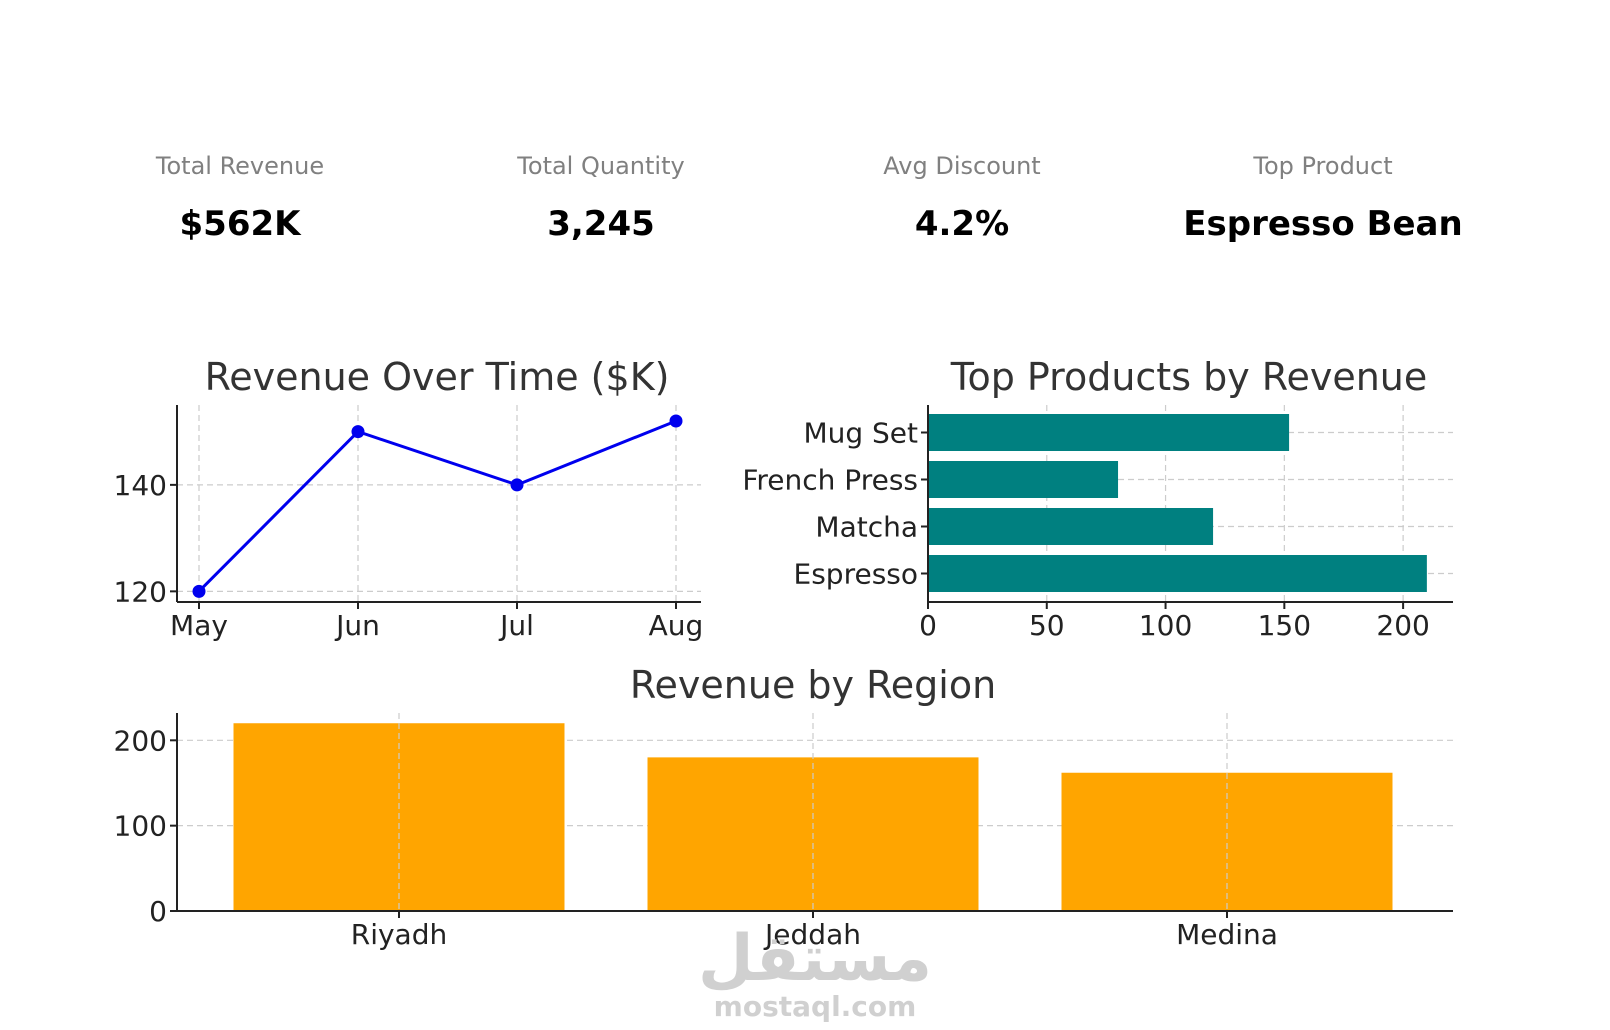 This screenshot has height=1030, width=1610. I want to click on y-tick-label: Mug Set, so click(860, 433).